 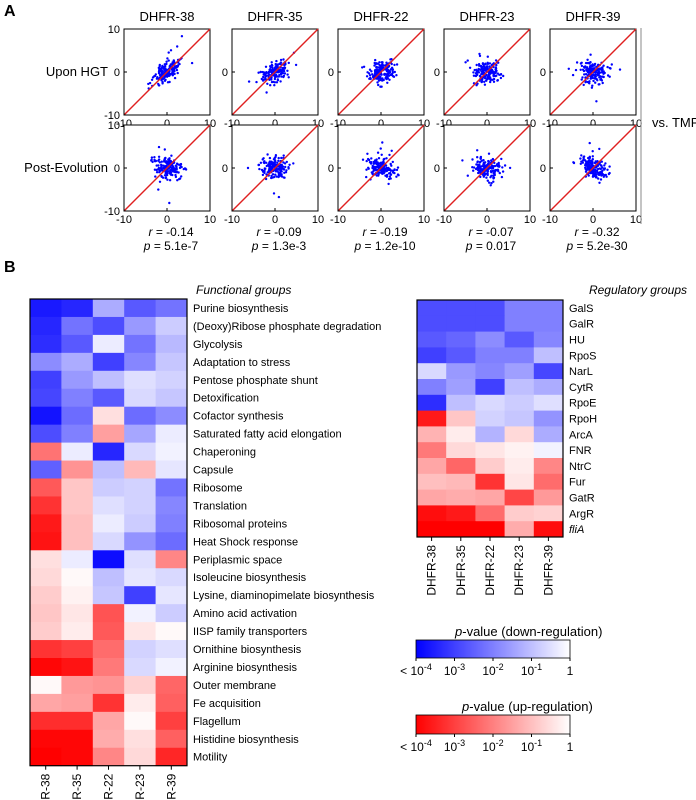 I want to click on colorbar-up-ticks: < 10-4 10-3 10-2 10-1 1, so click(x=487, y=744).